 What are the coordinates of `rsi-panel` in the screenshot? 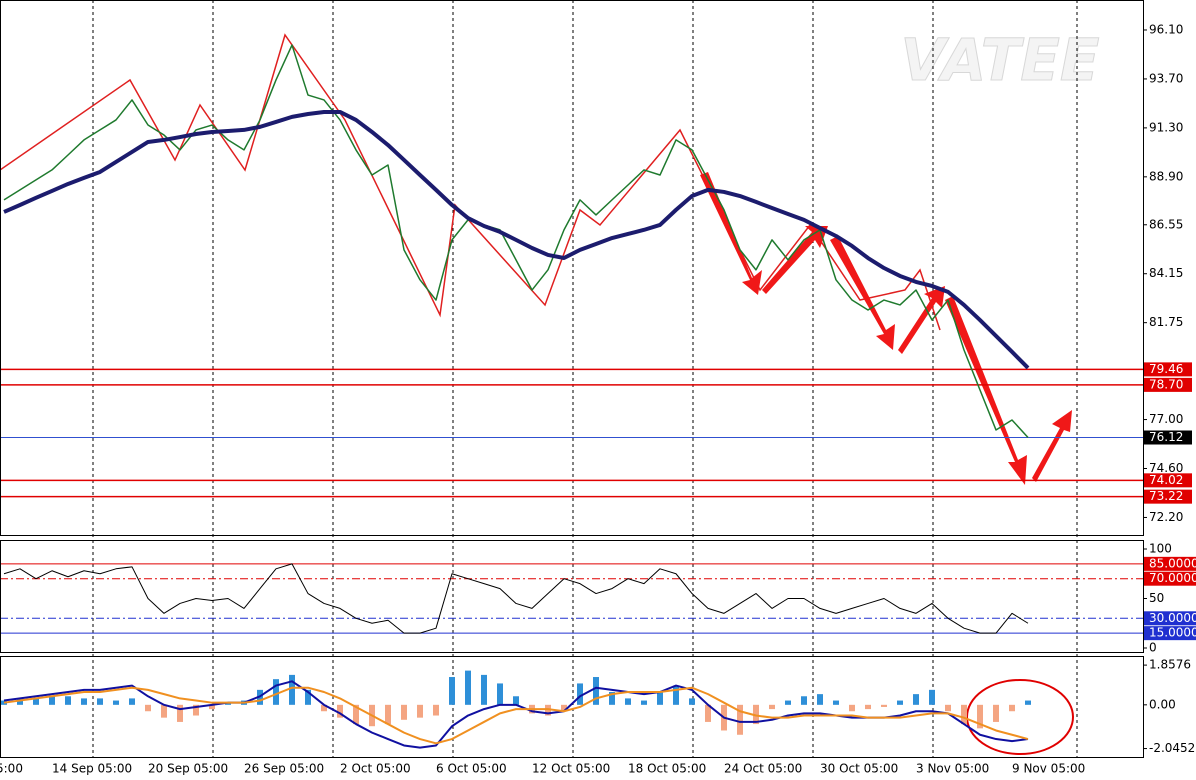 It's located at (572, 596).